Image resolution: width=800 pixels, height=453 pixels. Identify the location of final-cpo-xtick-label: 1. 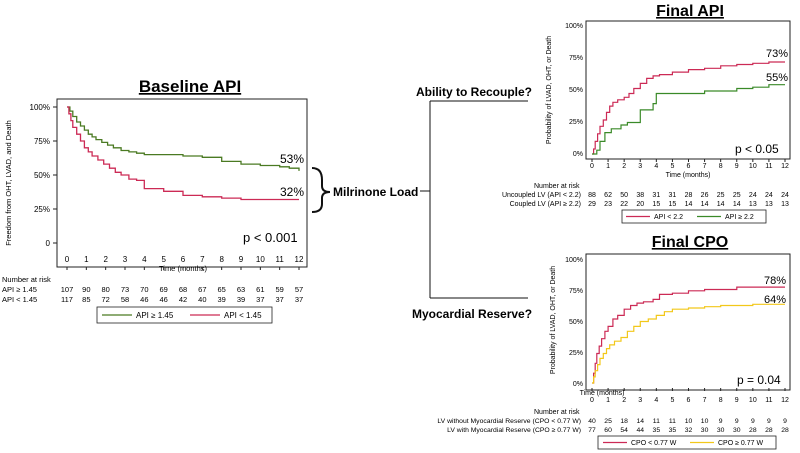
(608, 400).